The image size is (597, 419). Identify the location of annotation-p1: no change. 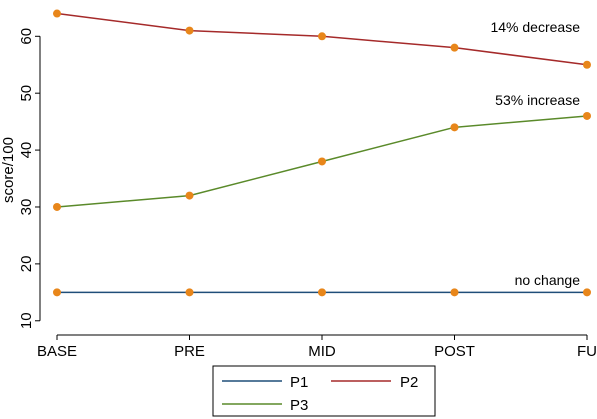
(548, 280).